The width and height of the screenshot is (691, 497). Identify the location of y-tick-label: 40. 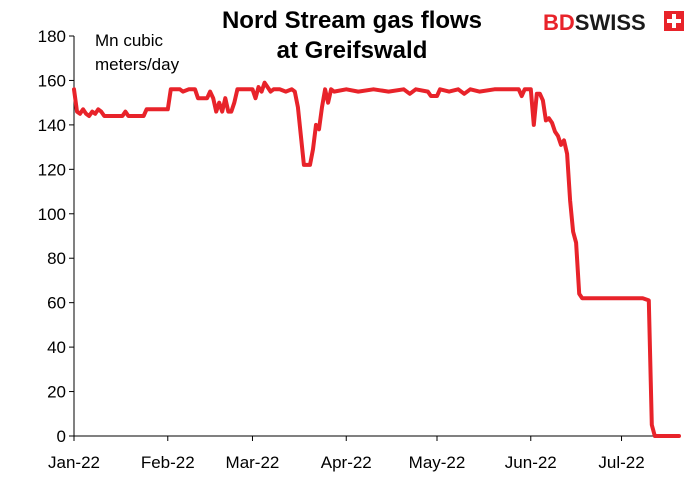
(56, 347).